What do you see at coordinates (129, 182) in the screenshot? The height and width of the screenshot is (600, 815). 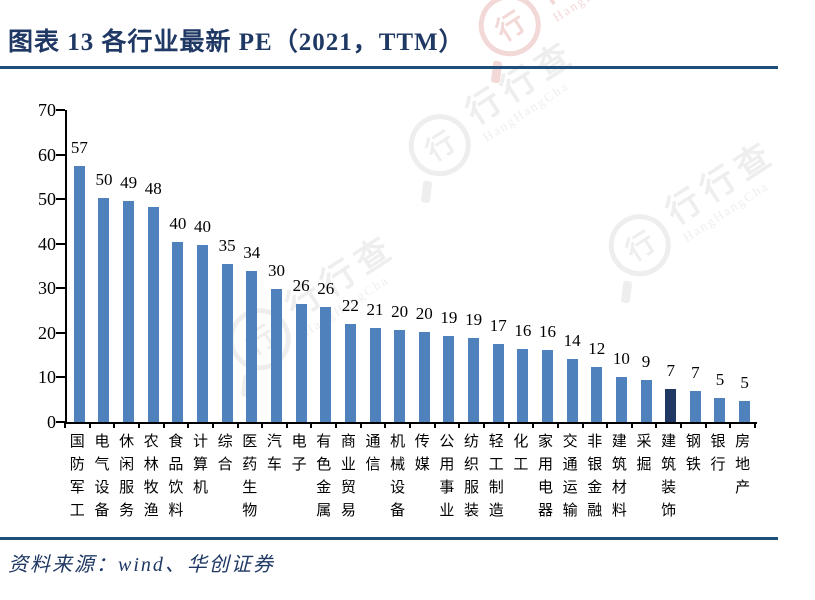 I see `bar-value-label: 49` at bounding box center [129, 182].